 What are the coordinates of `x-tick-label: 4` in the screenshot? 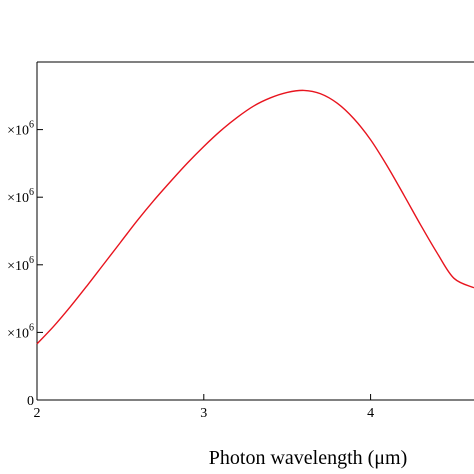 It's located at (370, 413).